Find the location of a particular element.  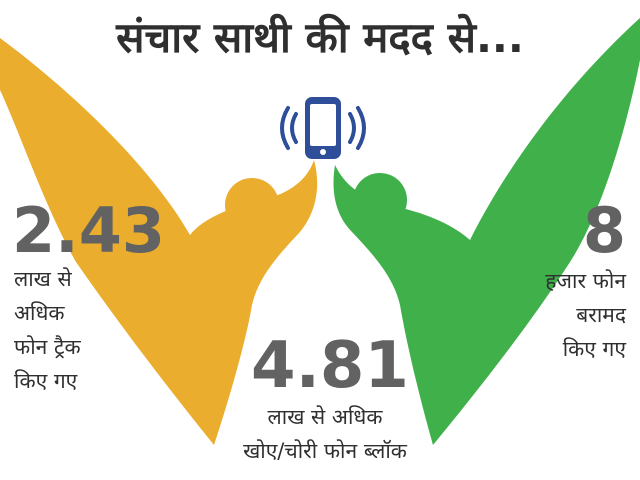

caption-line: लाख से is located at coordinates (43, 279).